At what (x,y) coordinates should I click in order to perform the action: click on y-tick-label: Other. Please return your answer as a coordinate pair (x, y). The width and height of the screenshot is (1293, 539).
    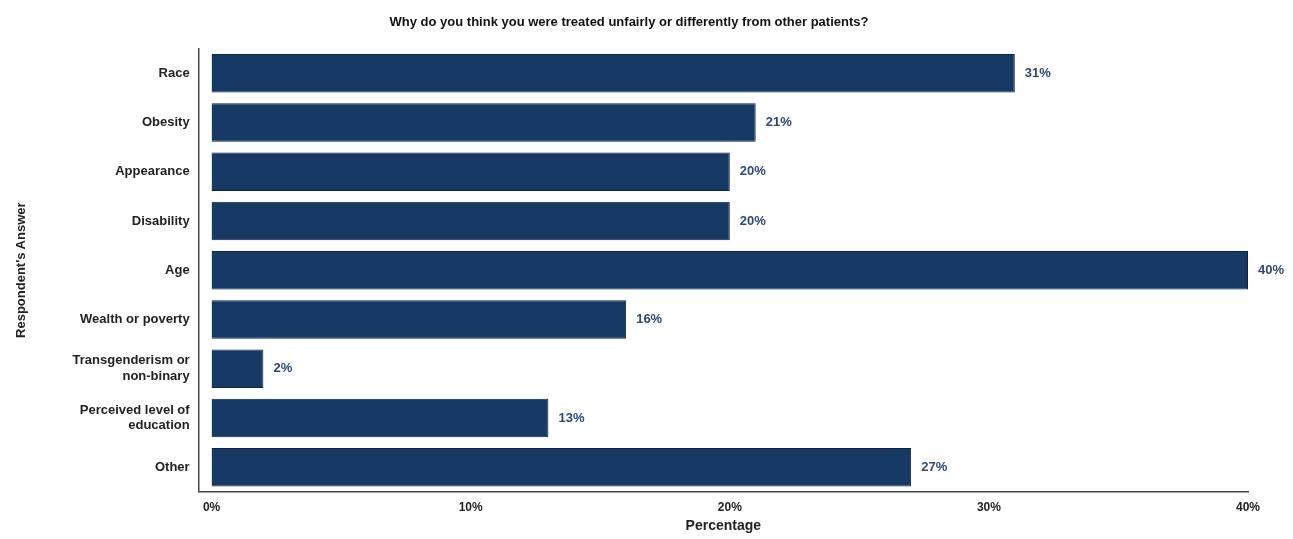
    Looking at the image, I should click on (172, 466).